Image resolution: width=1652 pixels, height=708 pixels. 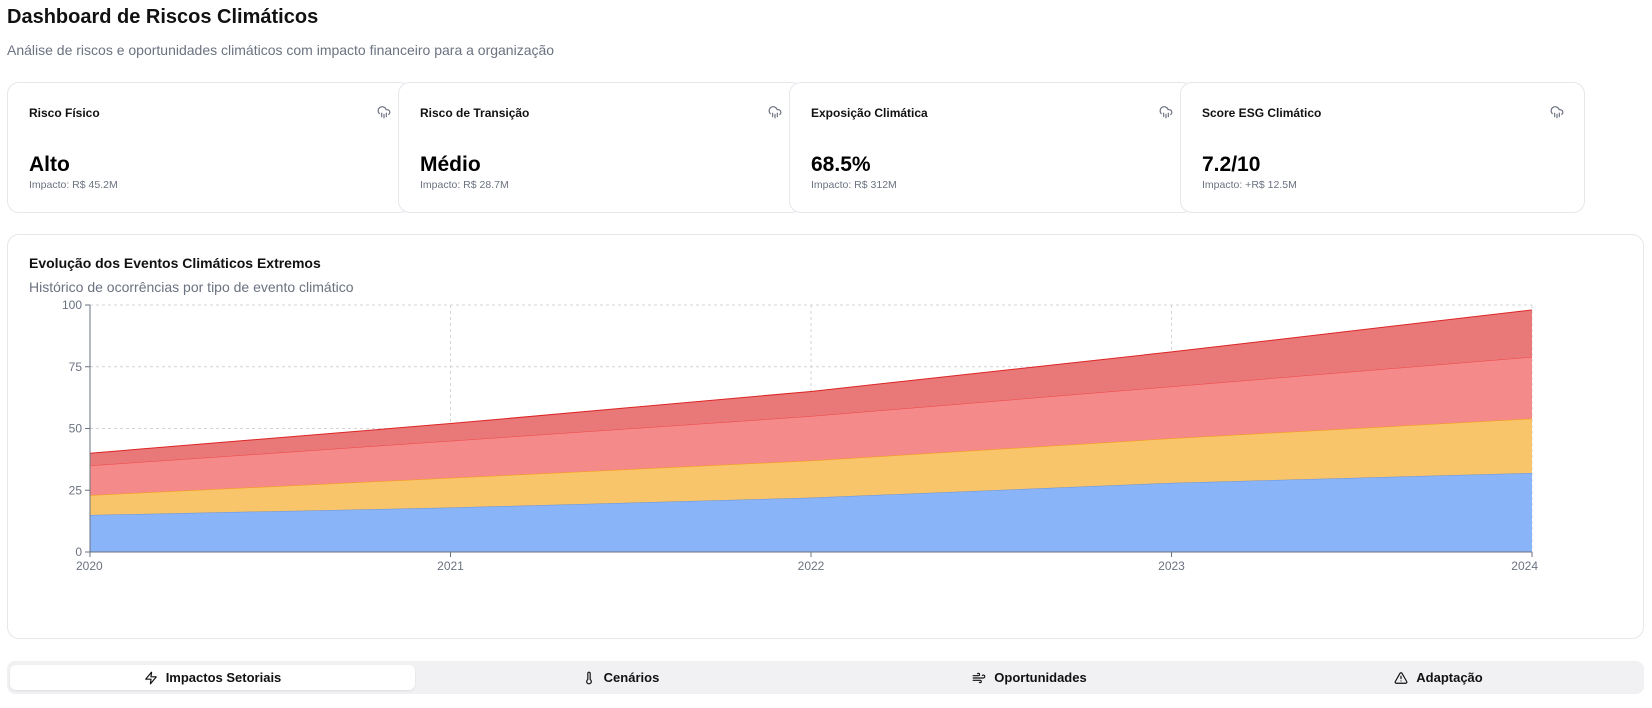 What do you see at coordinates (89, 566) in the screenshot?
I see `x-tick-label: 2020` at bounding box center [89, 566].